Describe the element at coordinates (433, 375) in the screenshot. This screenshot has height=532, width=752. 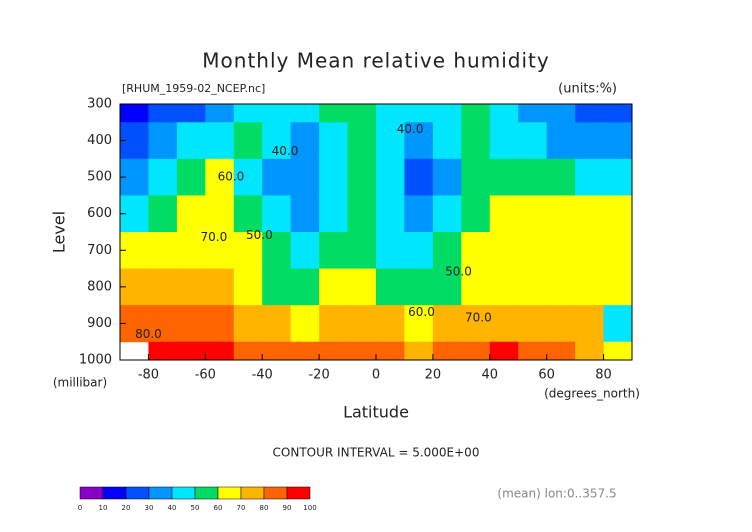
I see `x-tick-label: 20` at that location.